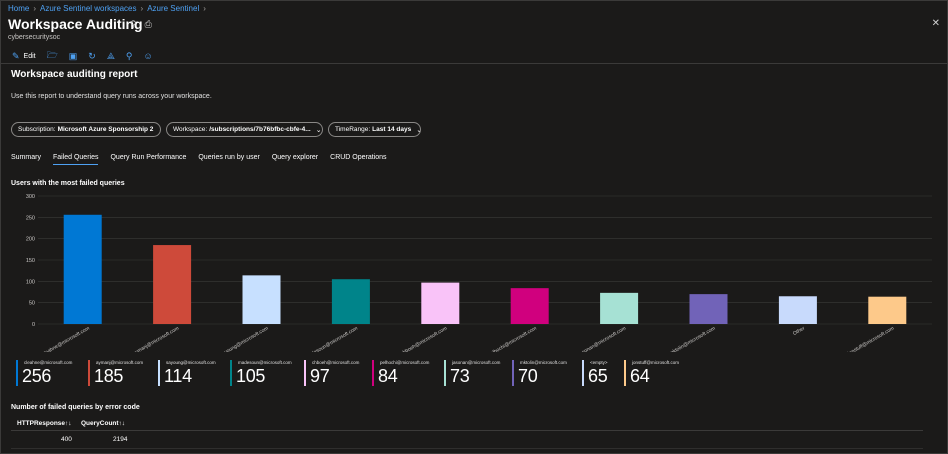  I want to click on kpi-tile: sayoung@microsoft.com 114, so click(187, 373).